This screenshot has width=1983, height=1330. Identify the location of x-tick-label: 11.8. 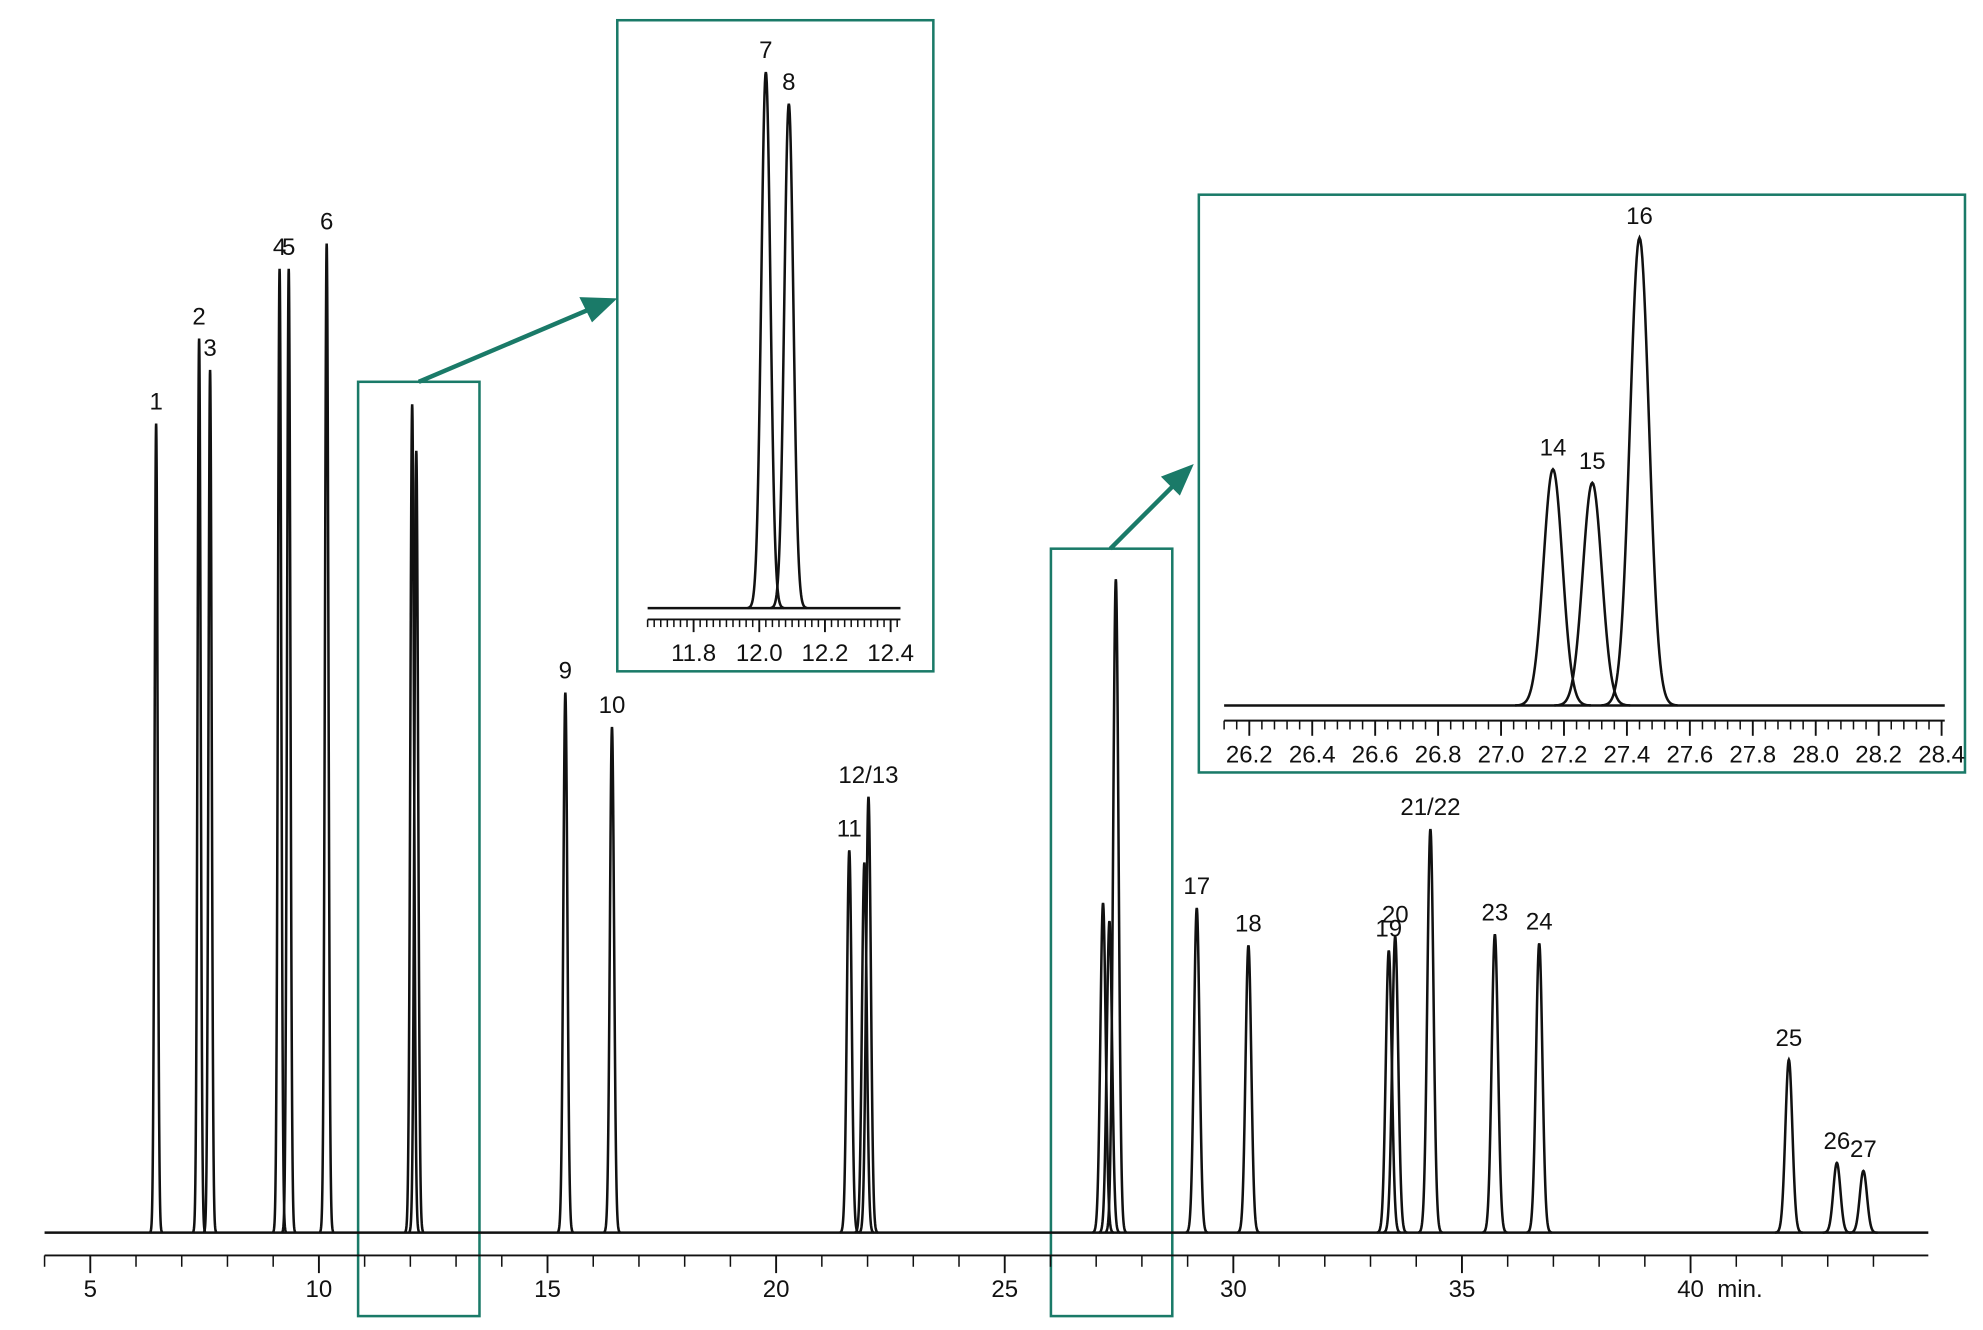
(693, 653).